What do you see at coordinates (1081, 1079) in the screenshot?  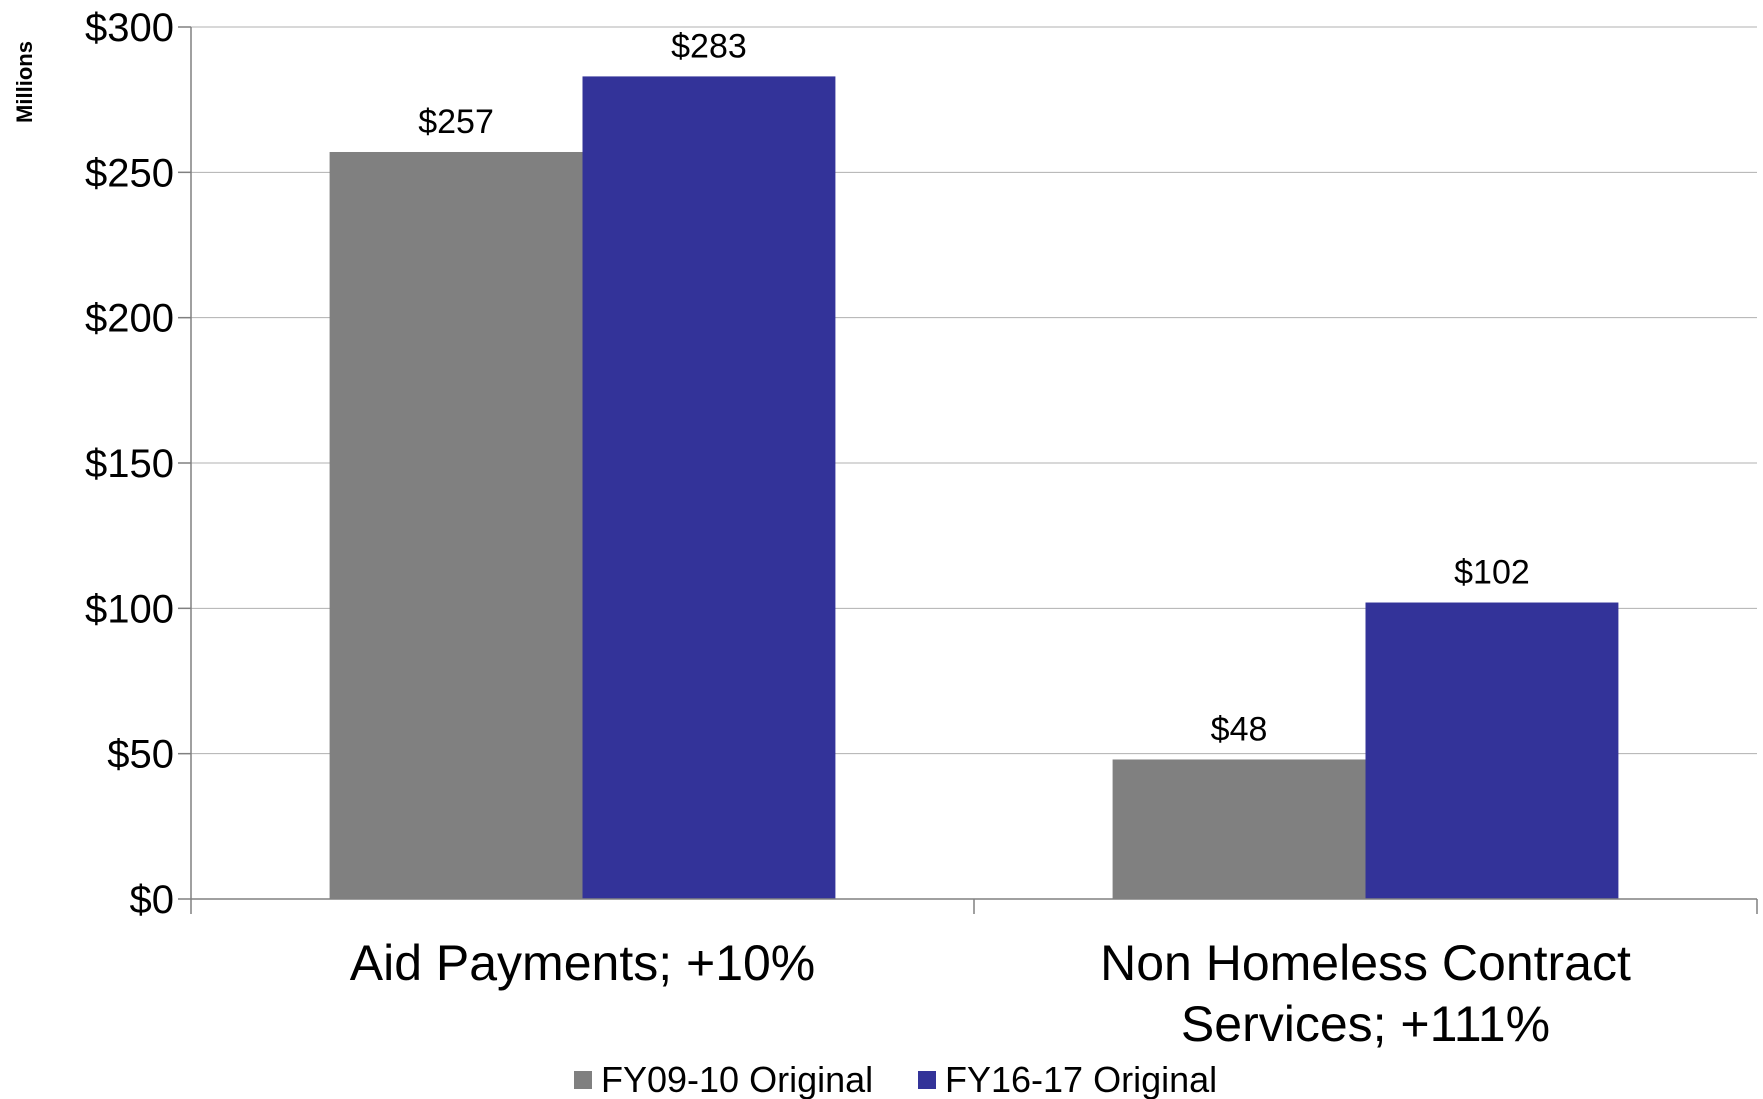 I see `legend-label: FY16-17 Original` at bounding box center [1081, 1079].